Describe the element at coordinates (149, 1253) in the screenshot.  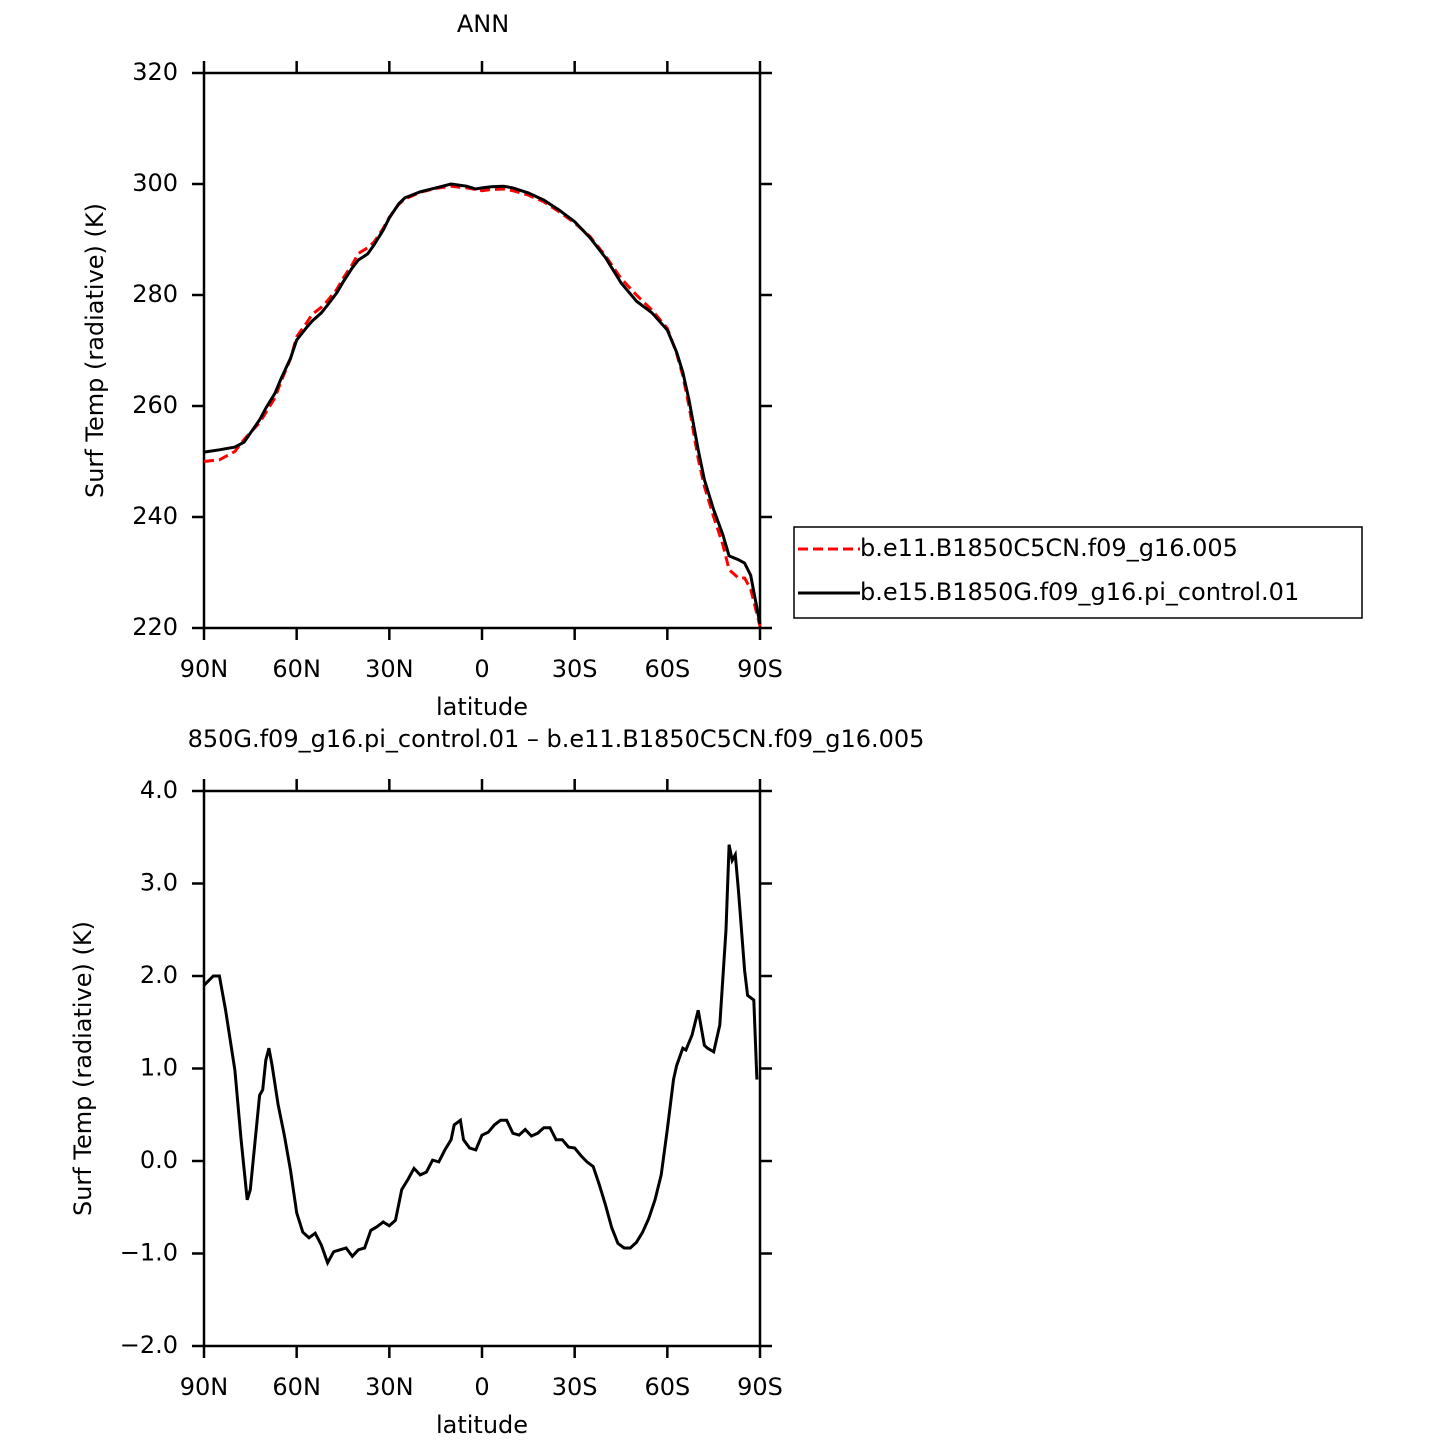
I see `y-tick-label: −1.0` at that location.